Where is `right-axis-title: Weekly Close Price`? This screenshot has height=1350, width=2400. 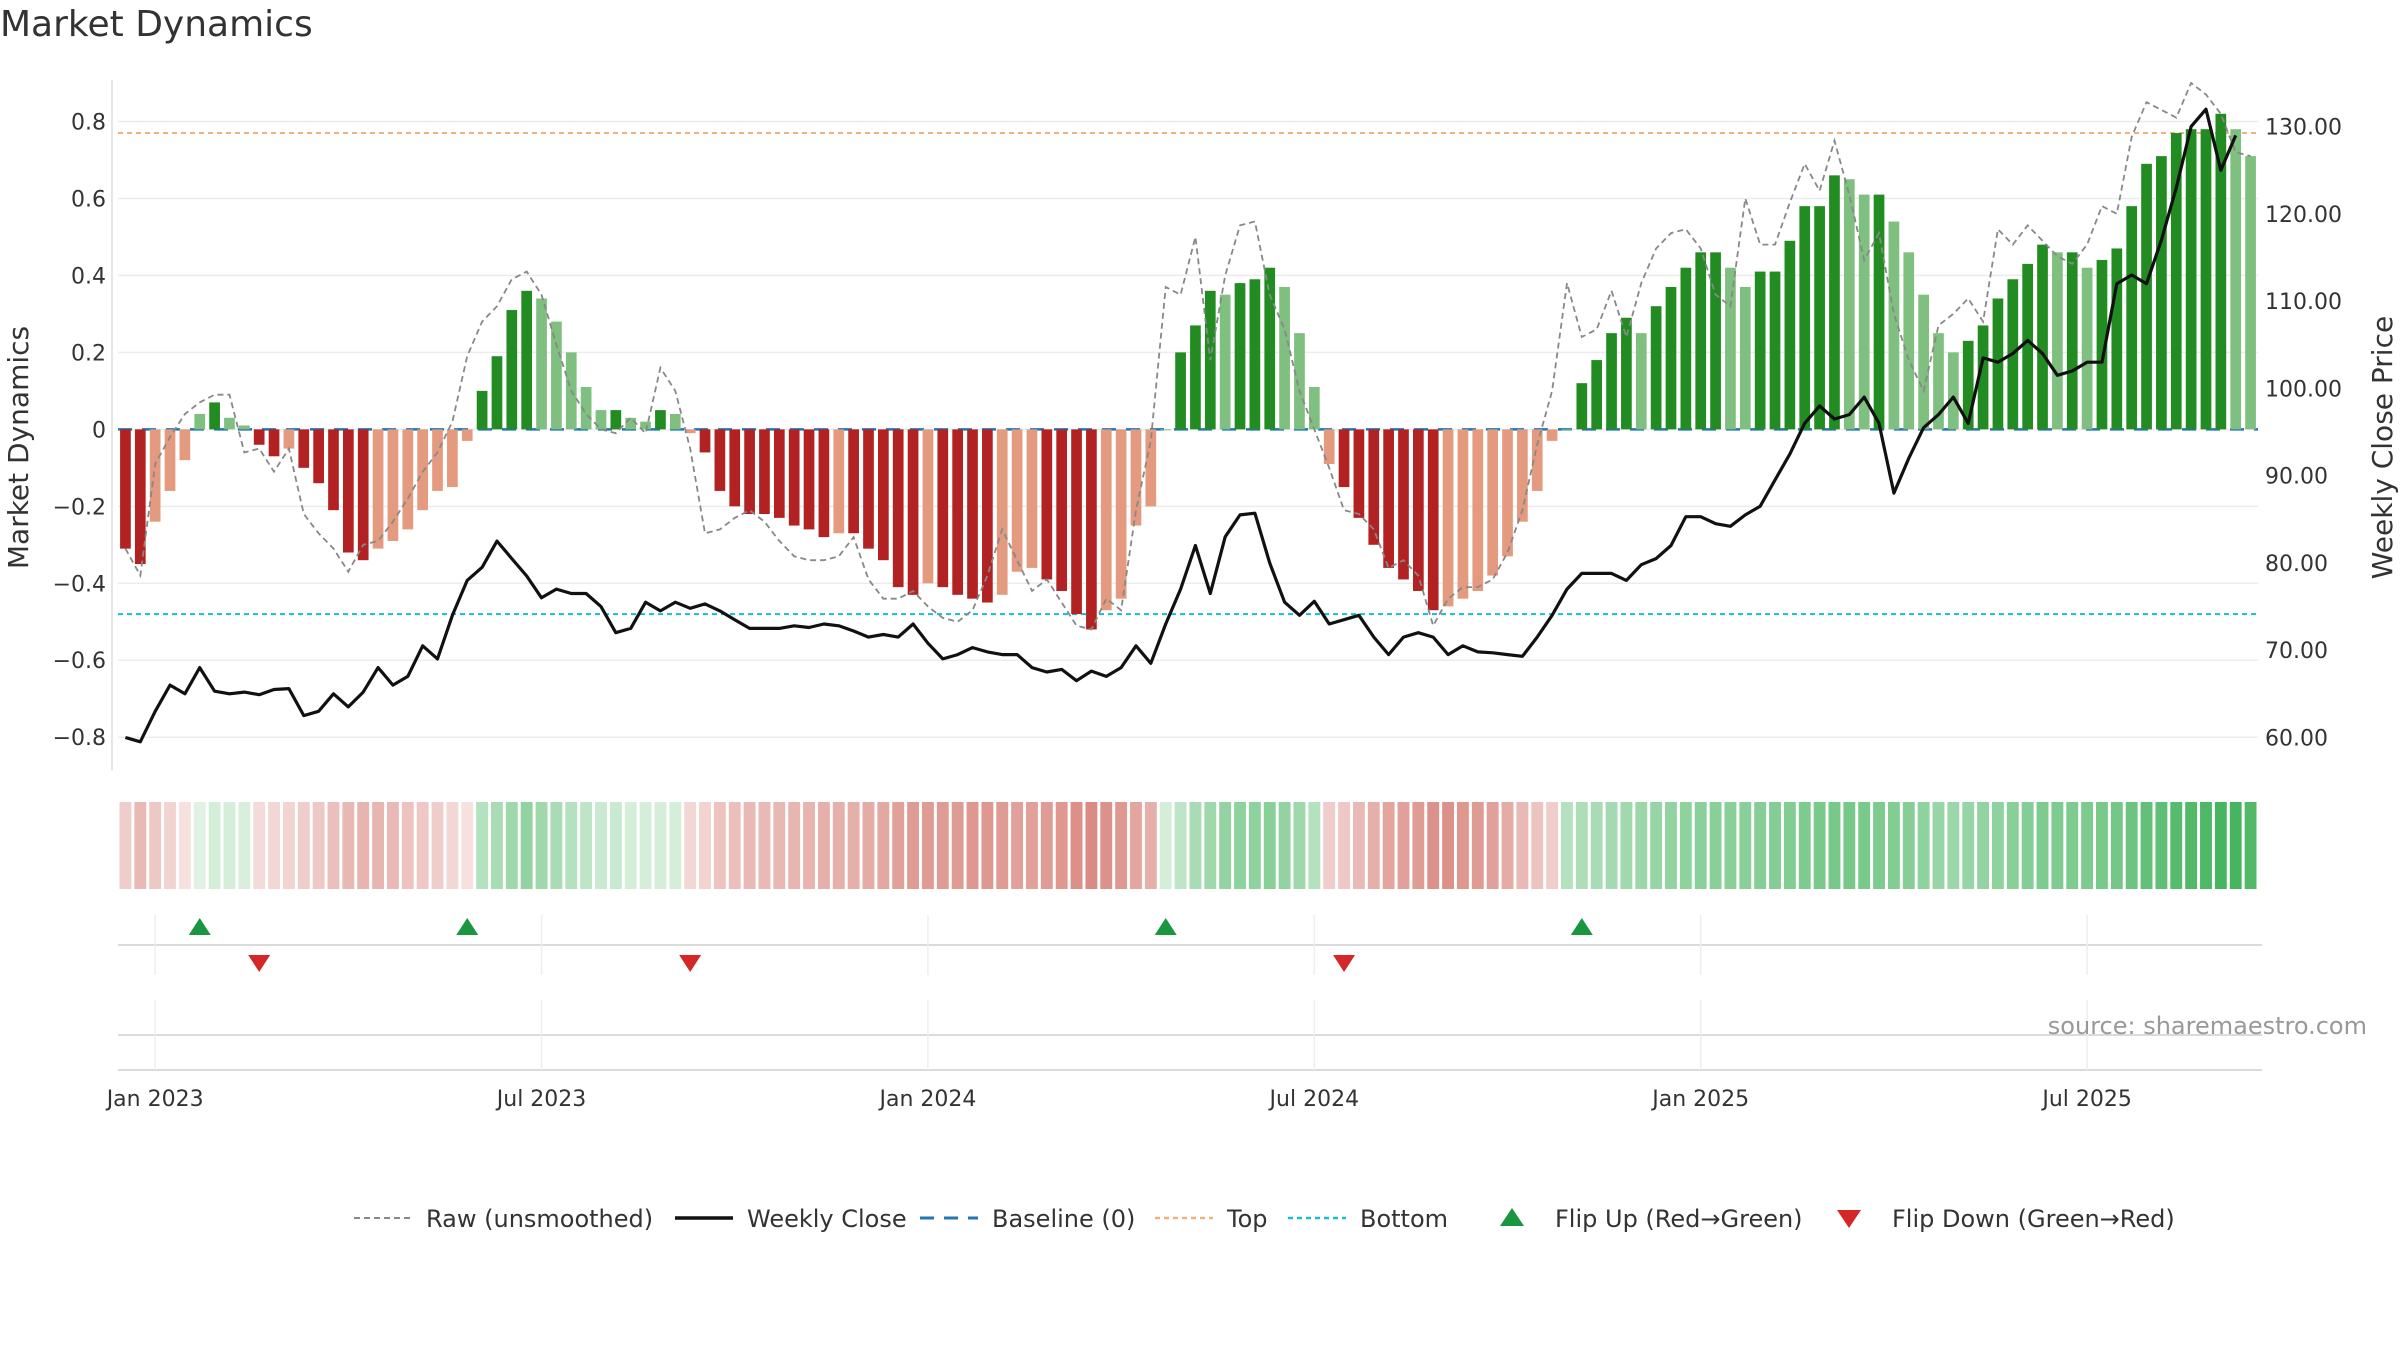
right-axis-title: Weekly Close Price is located at coordinates (2382, 447).